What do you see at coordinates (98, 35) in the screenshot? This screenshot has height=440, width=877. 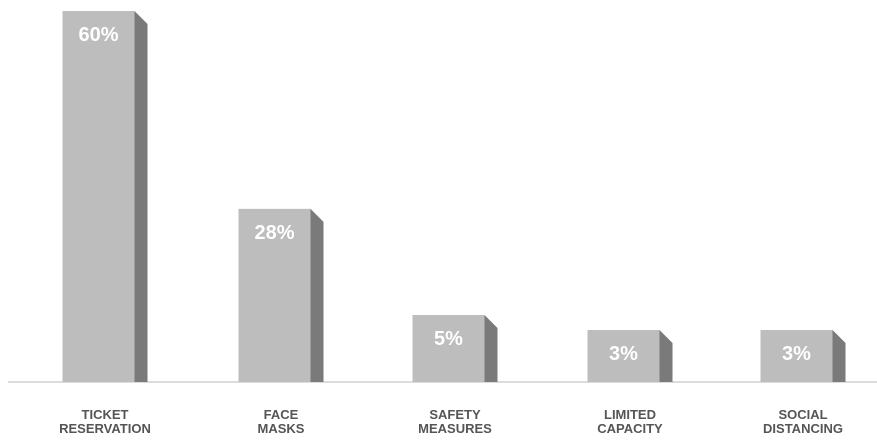 I see `bar-value-label: 60%` at bounding box center [98, 35].